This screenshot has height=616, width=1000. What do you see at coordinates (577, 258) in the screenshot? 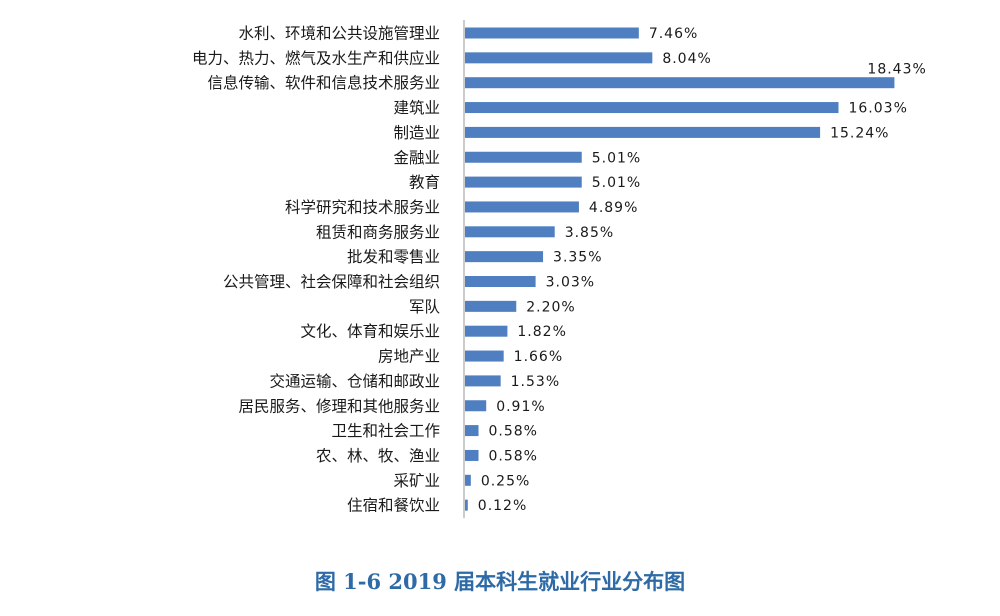
I see `data-label: 3.35%` at bounding box center [577, 258].